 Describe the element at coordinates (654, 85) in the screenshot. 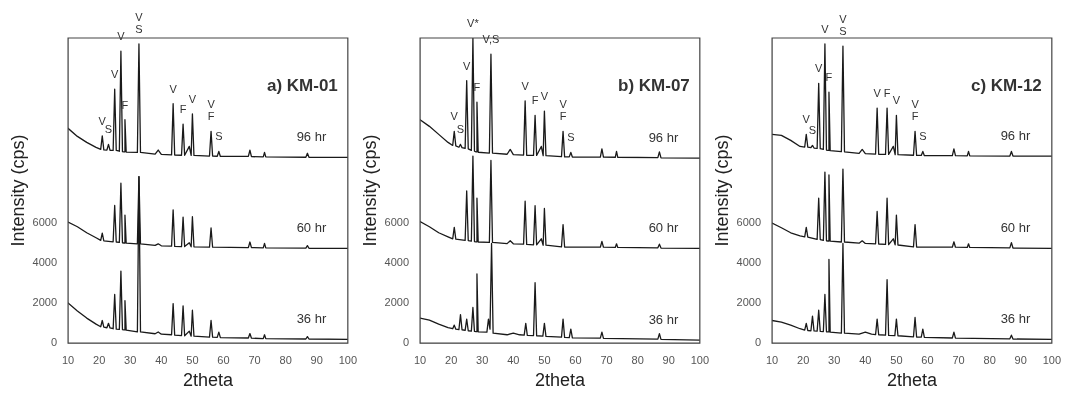

I see `text: b) KM-07` at that location.